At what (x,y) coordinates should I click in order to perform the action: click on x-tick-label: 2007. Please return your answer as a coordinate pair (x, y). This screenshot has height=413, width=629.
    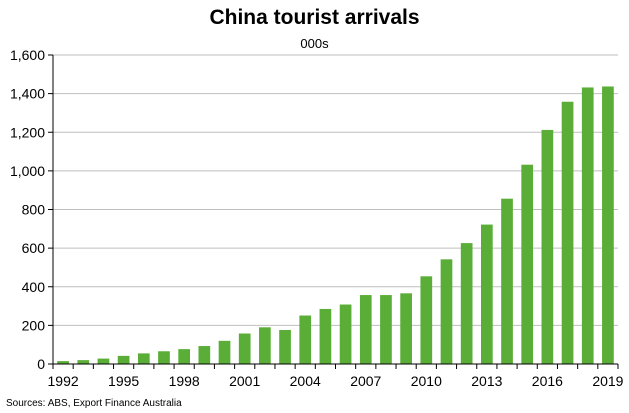
    Looking at the image, I should click on (365, 381).